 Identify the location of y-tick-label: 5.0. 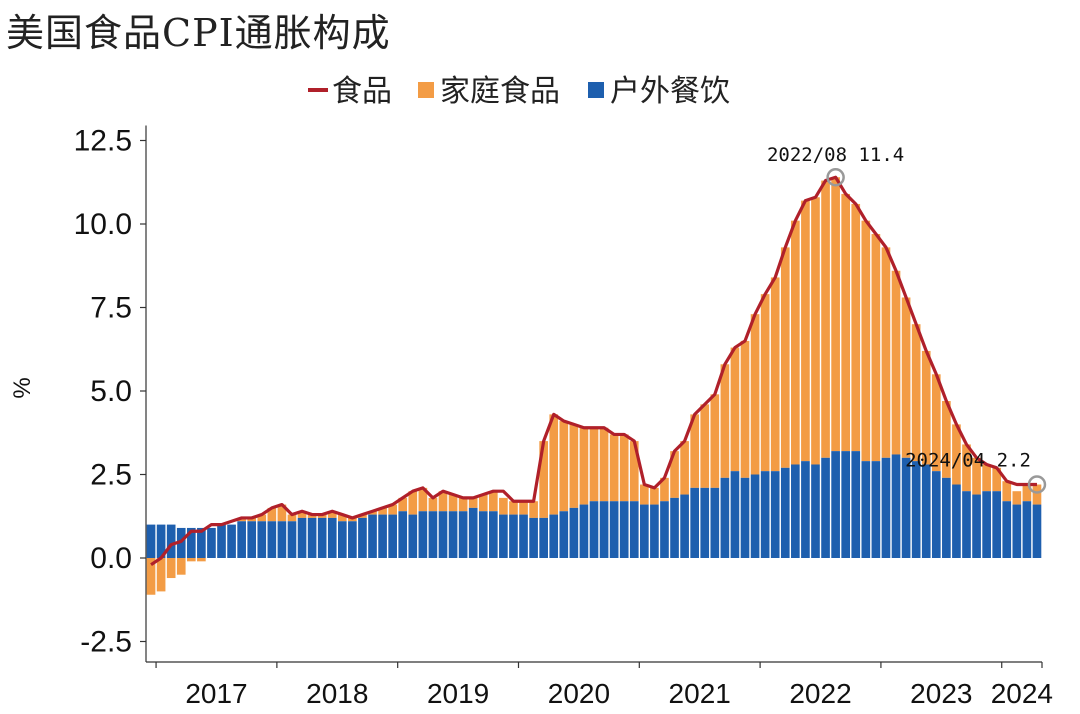
(111, 391).